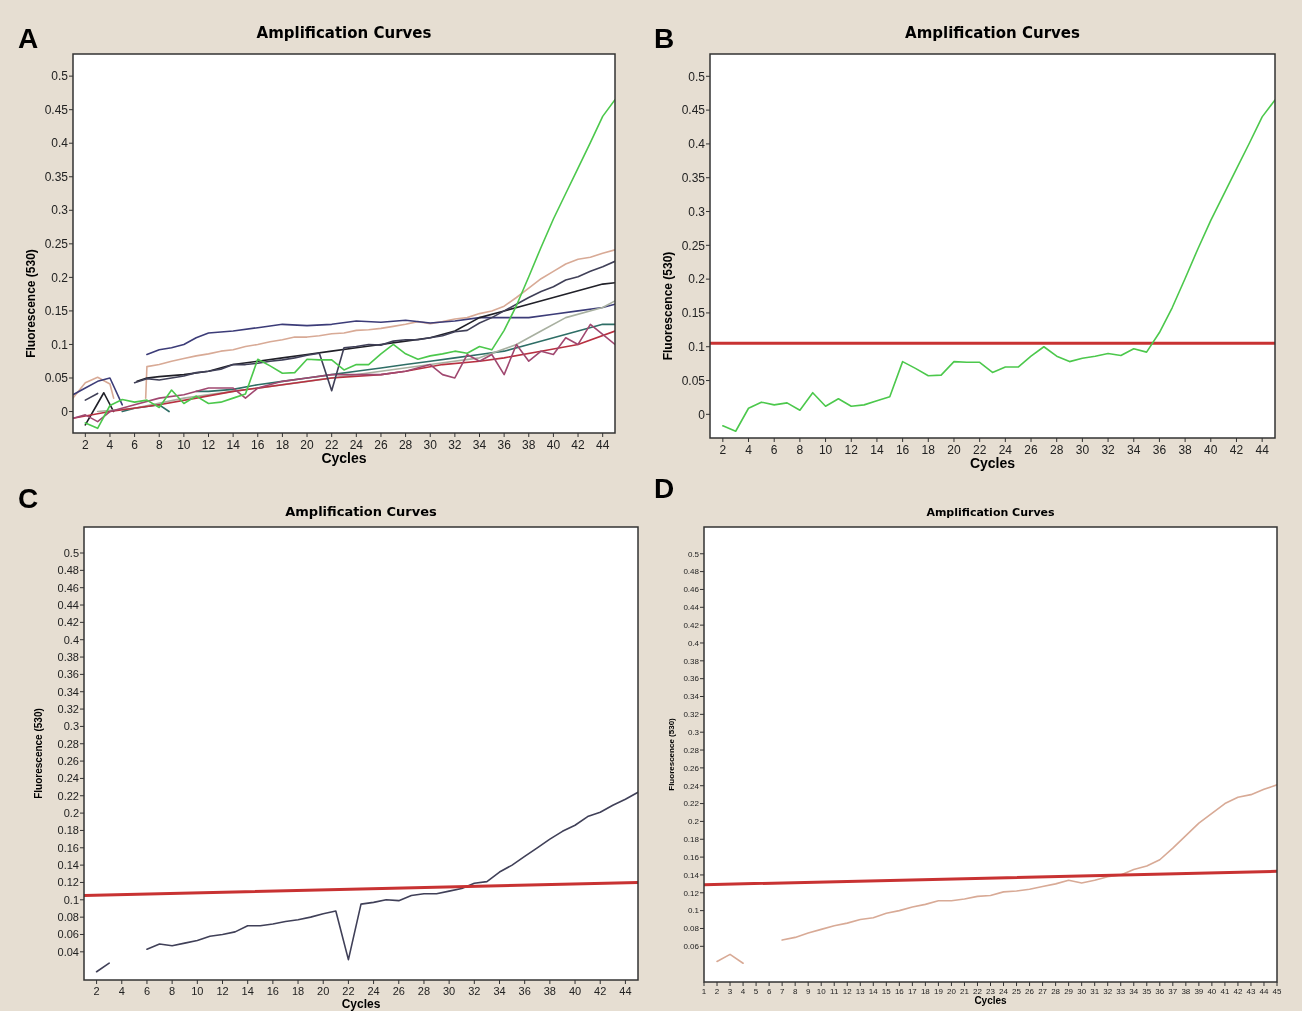  What do you see at coordinates (1017, 991) in the screenshot?
I see `x-tick-label: 25` at bounding box center [1017, 991].